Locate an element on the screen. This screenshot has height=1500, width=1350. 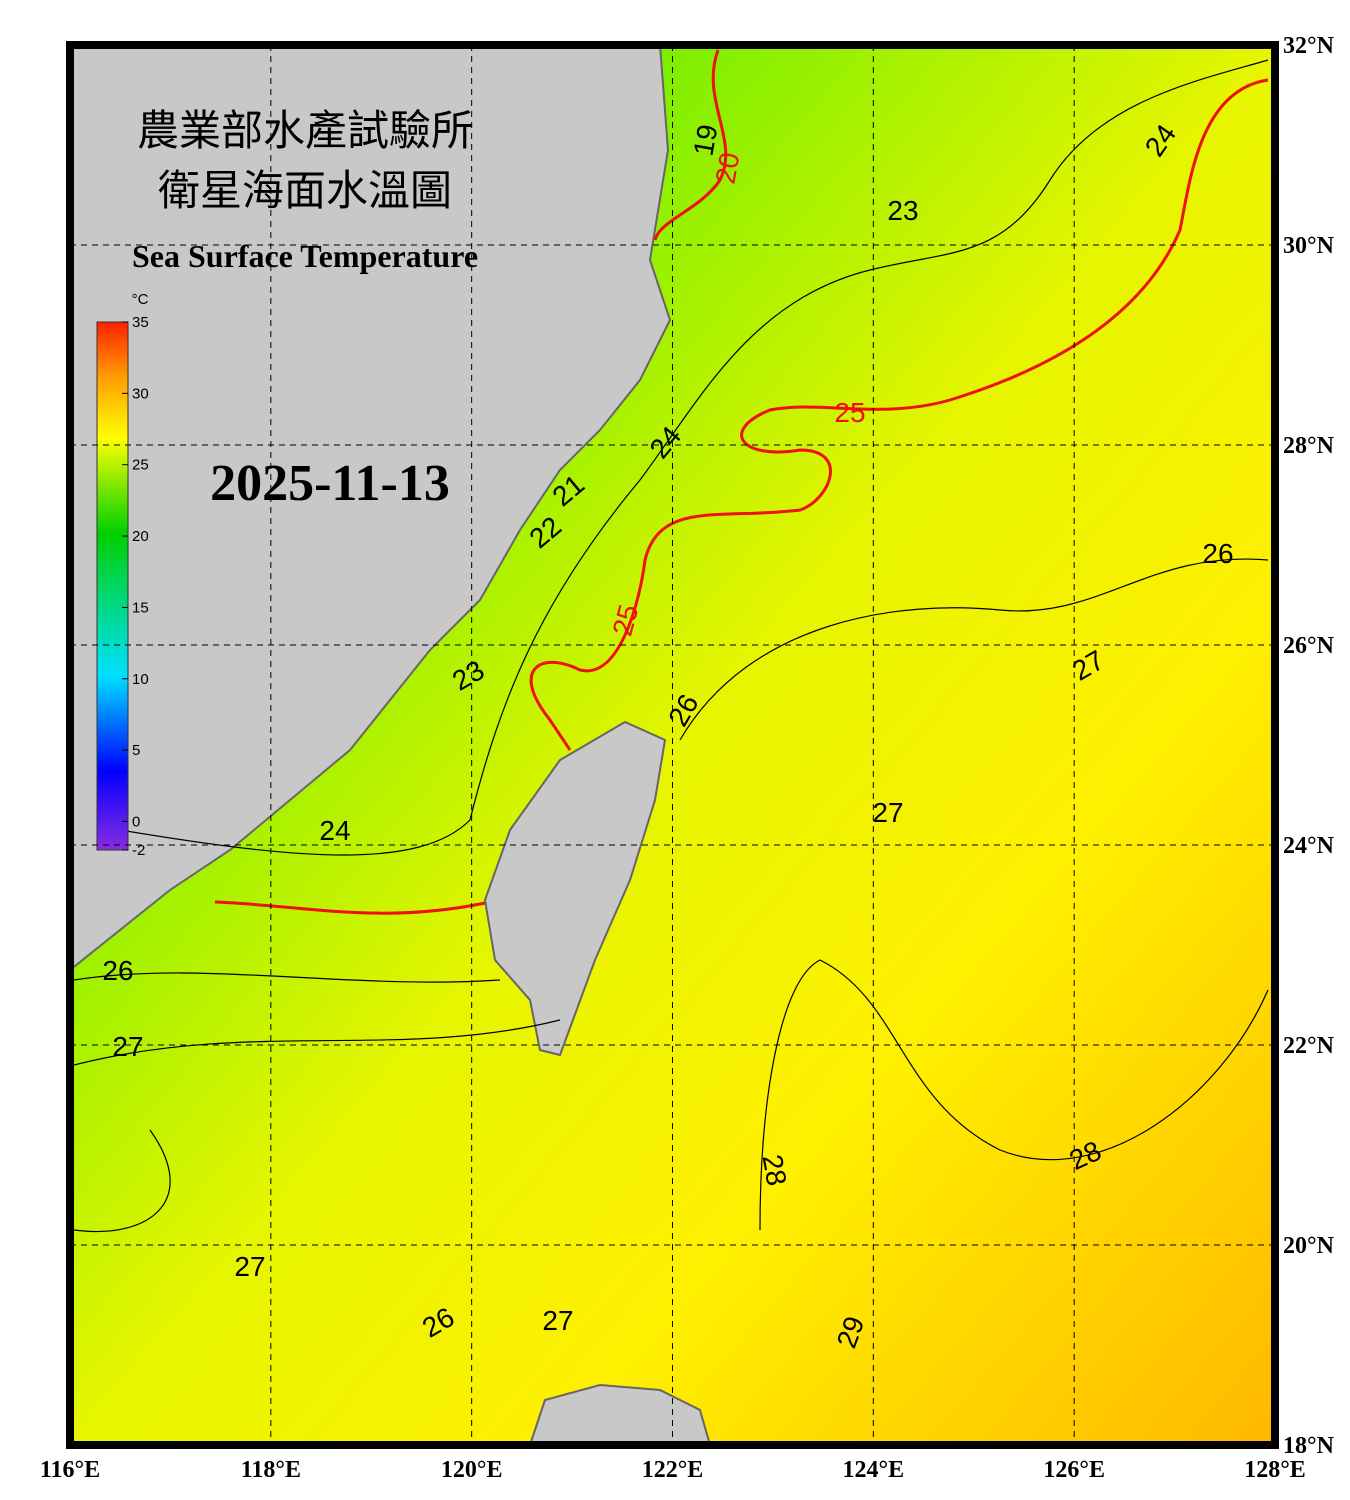
contour-label: 20 is located at coordinates (728, 168).